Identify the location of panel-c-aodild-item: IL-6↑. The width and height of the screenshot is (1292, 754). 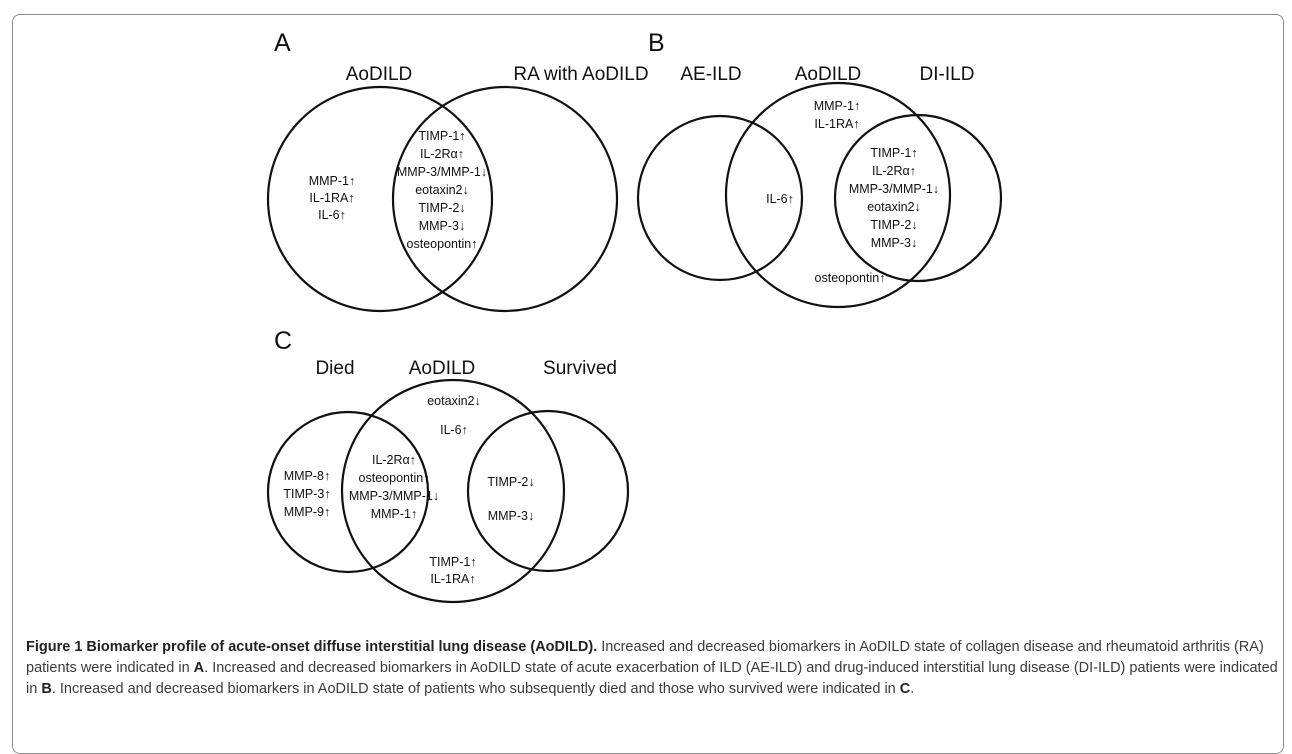
(454, 430).